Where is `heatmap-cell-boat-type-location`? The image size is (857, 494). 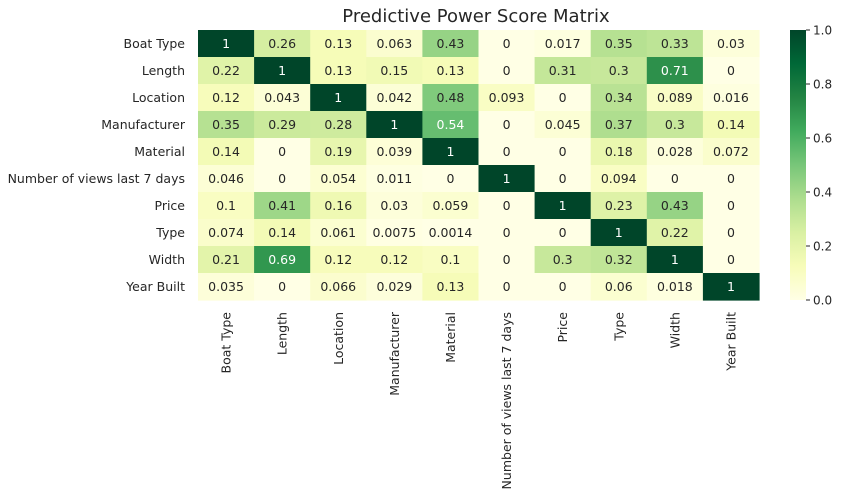 heatmap-cell-boat-type-location is located at coordinates (338, 44).